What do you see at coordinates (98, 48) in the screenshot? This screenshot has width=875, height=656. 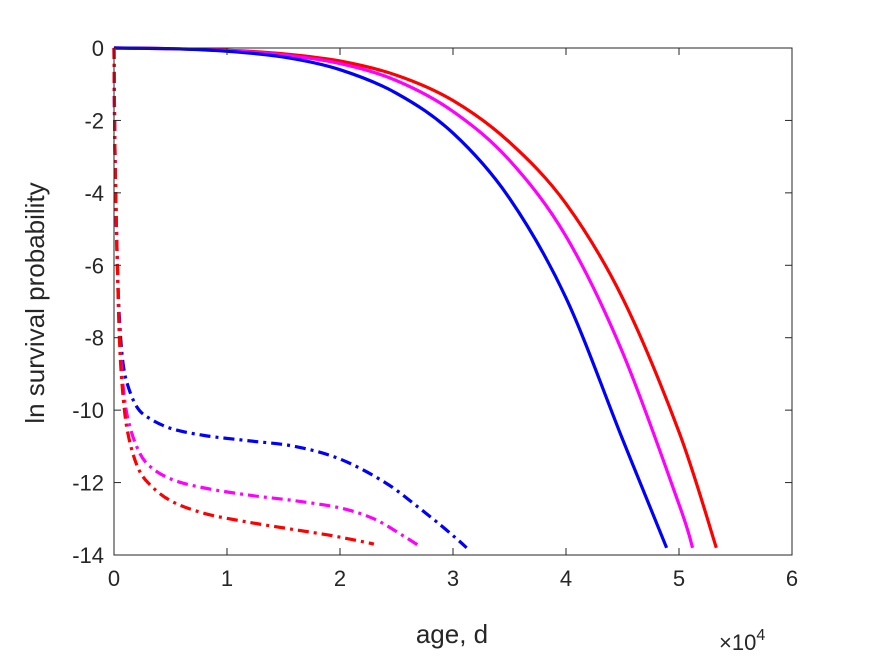 I see `y-tick-label: 0` at bounding box center [98, 48].